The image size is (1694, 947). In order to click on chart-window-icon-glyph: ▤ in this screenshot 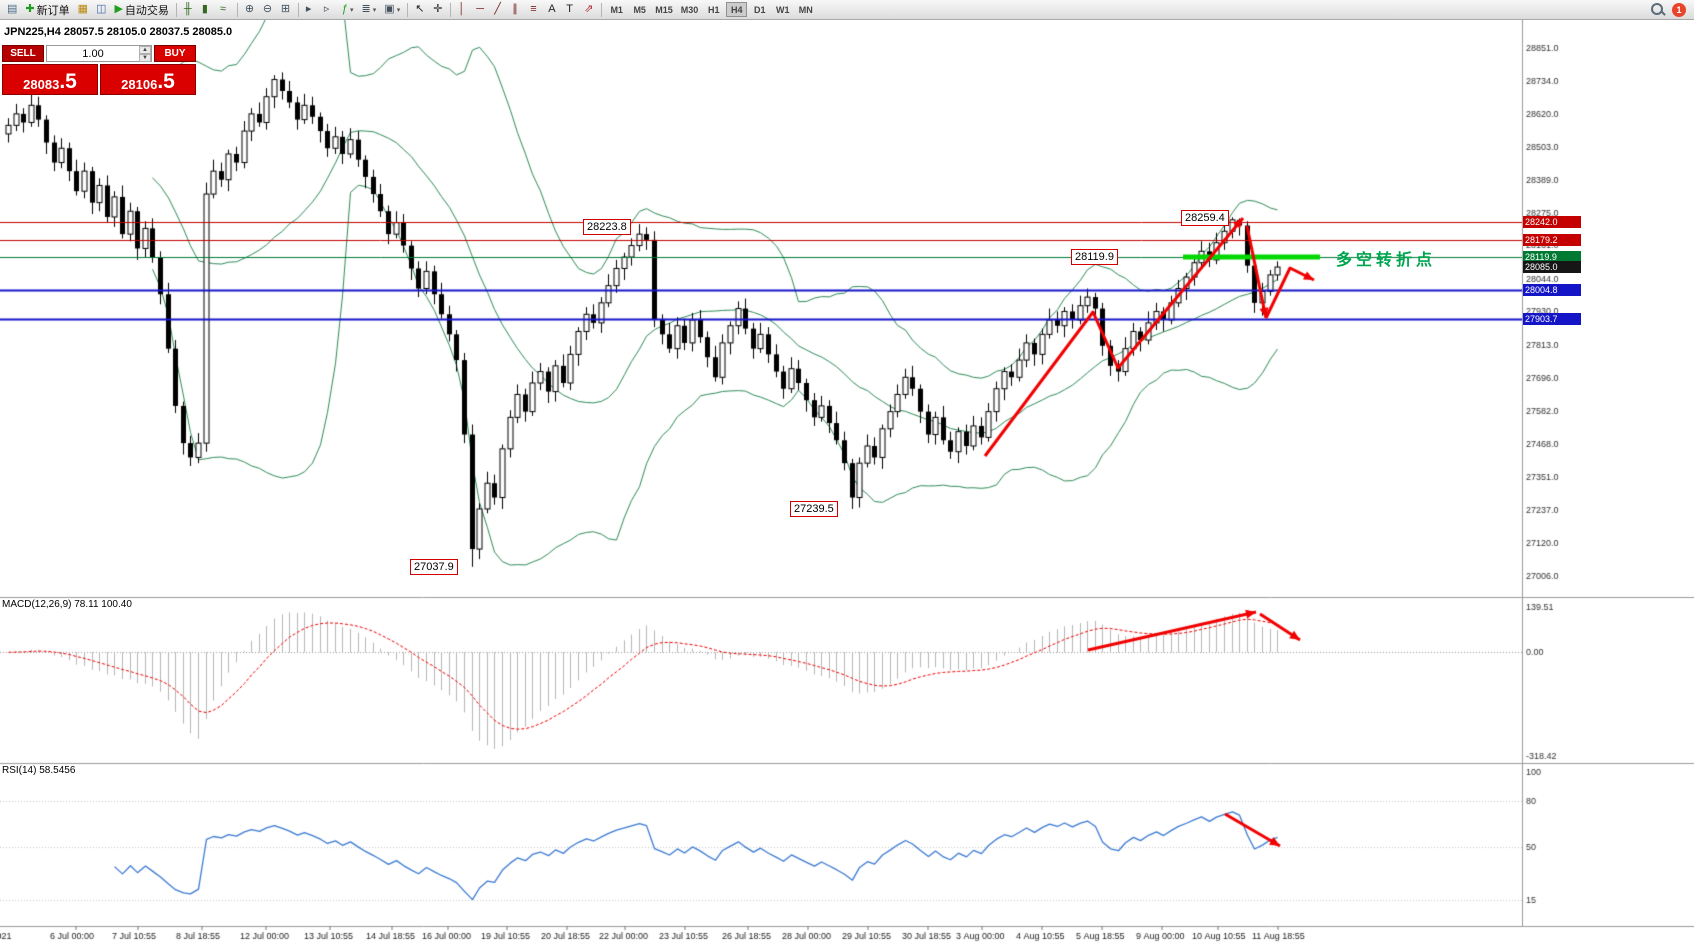, I will do `click(12, 9)`.